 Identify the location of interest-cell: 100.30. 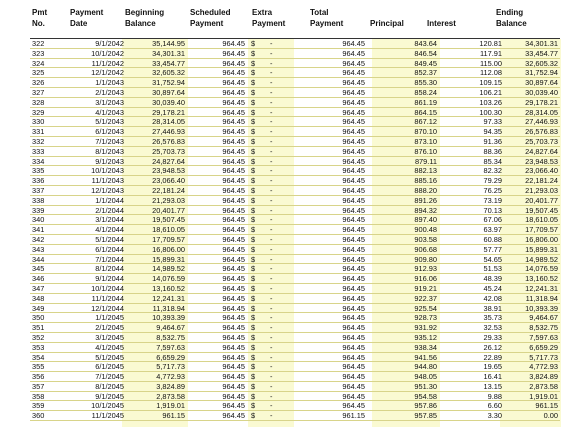
(490, 112).